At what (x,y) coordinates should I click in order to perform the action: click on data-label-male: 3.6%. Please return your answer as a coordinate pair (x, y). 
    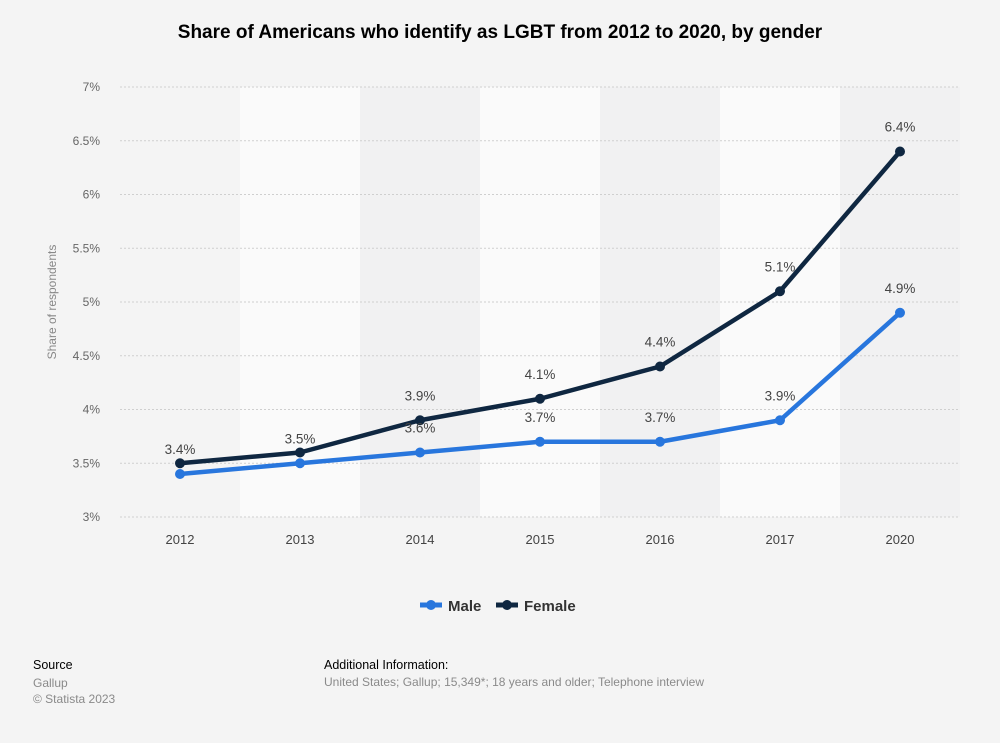
    Looking at the image, I should click on (420, 428).